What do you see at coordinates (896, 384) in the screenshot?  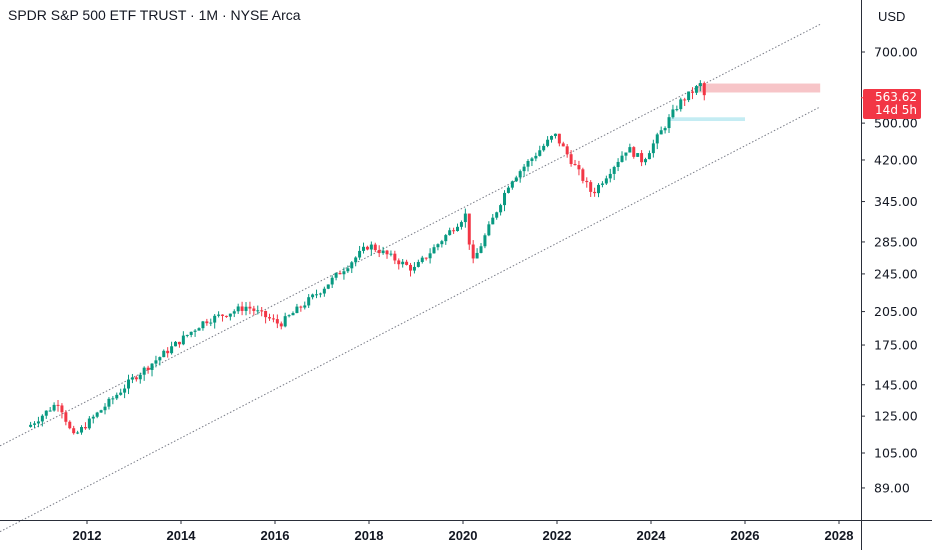 I see `y-tick-label: 145.00` at bounding box center [896, 384].